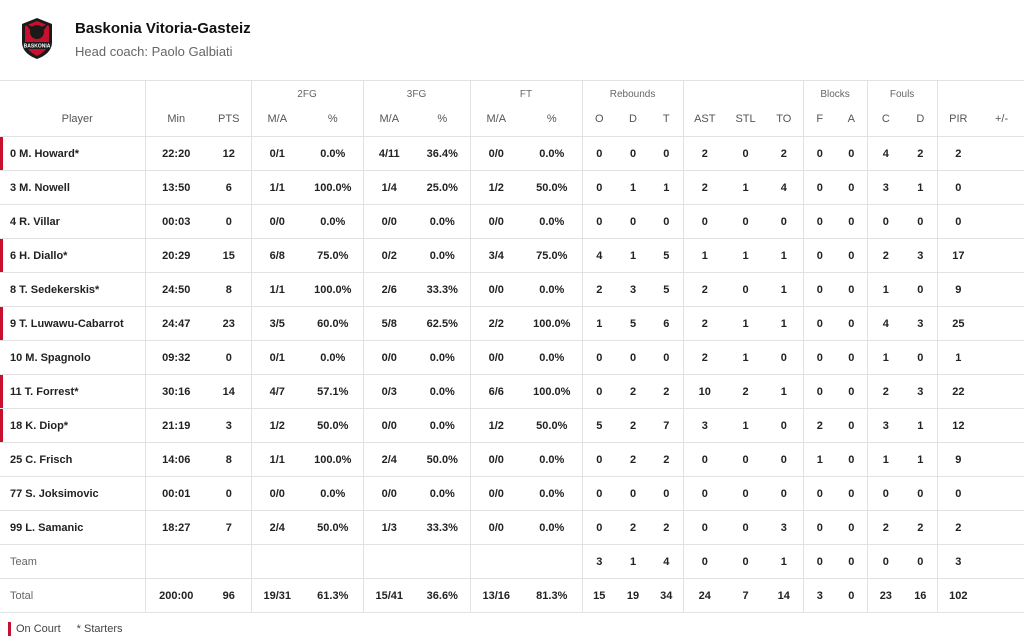 This screenshot has height=637, width=1024. I want to click on player-name: 8 T. Sedekerskis*, so click(72, 289).